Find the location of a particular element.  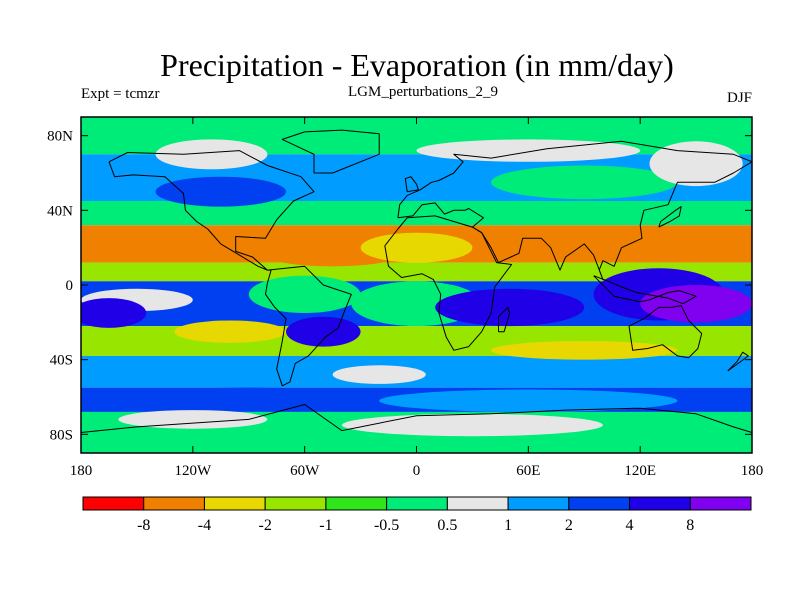

run-label: LGM_perturbations_2_9 is located at coordinates (423, 92).